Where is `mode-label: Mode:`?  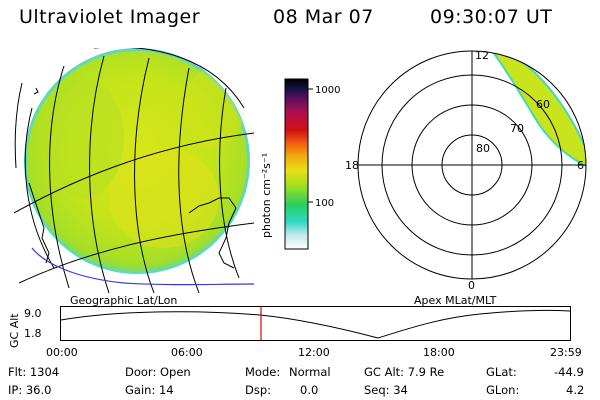
mode-label: Mode: is located at coordinates (263, 372).